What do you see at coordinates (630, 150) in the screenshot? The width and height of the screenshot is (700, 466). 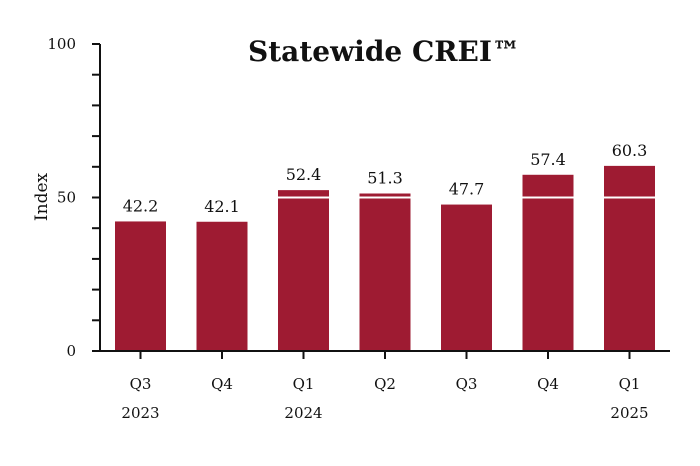 I see `bar-value-label: 60.3` at bounding box center [630, 150].